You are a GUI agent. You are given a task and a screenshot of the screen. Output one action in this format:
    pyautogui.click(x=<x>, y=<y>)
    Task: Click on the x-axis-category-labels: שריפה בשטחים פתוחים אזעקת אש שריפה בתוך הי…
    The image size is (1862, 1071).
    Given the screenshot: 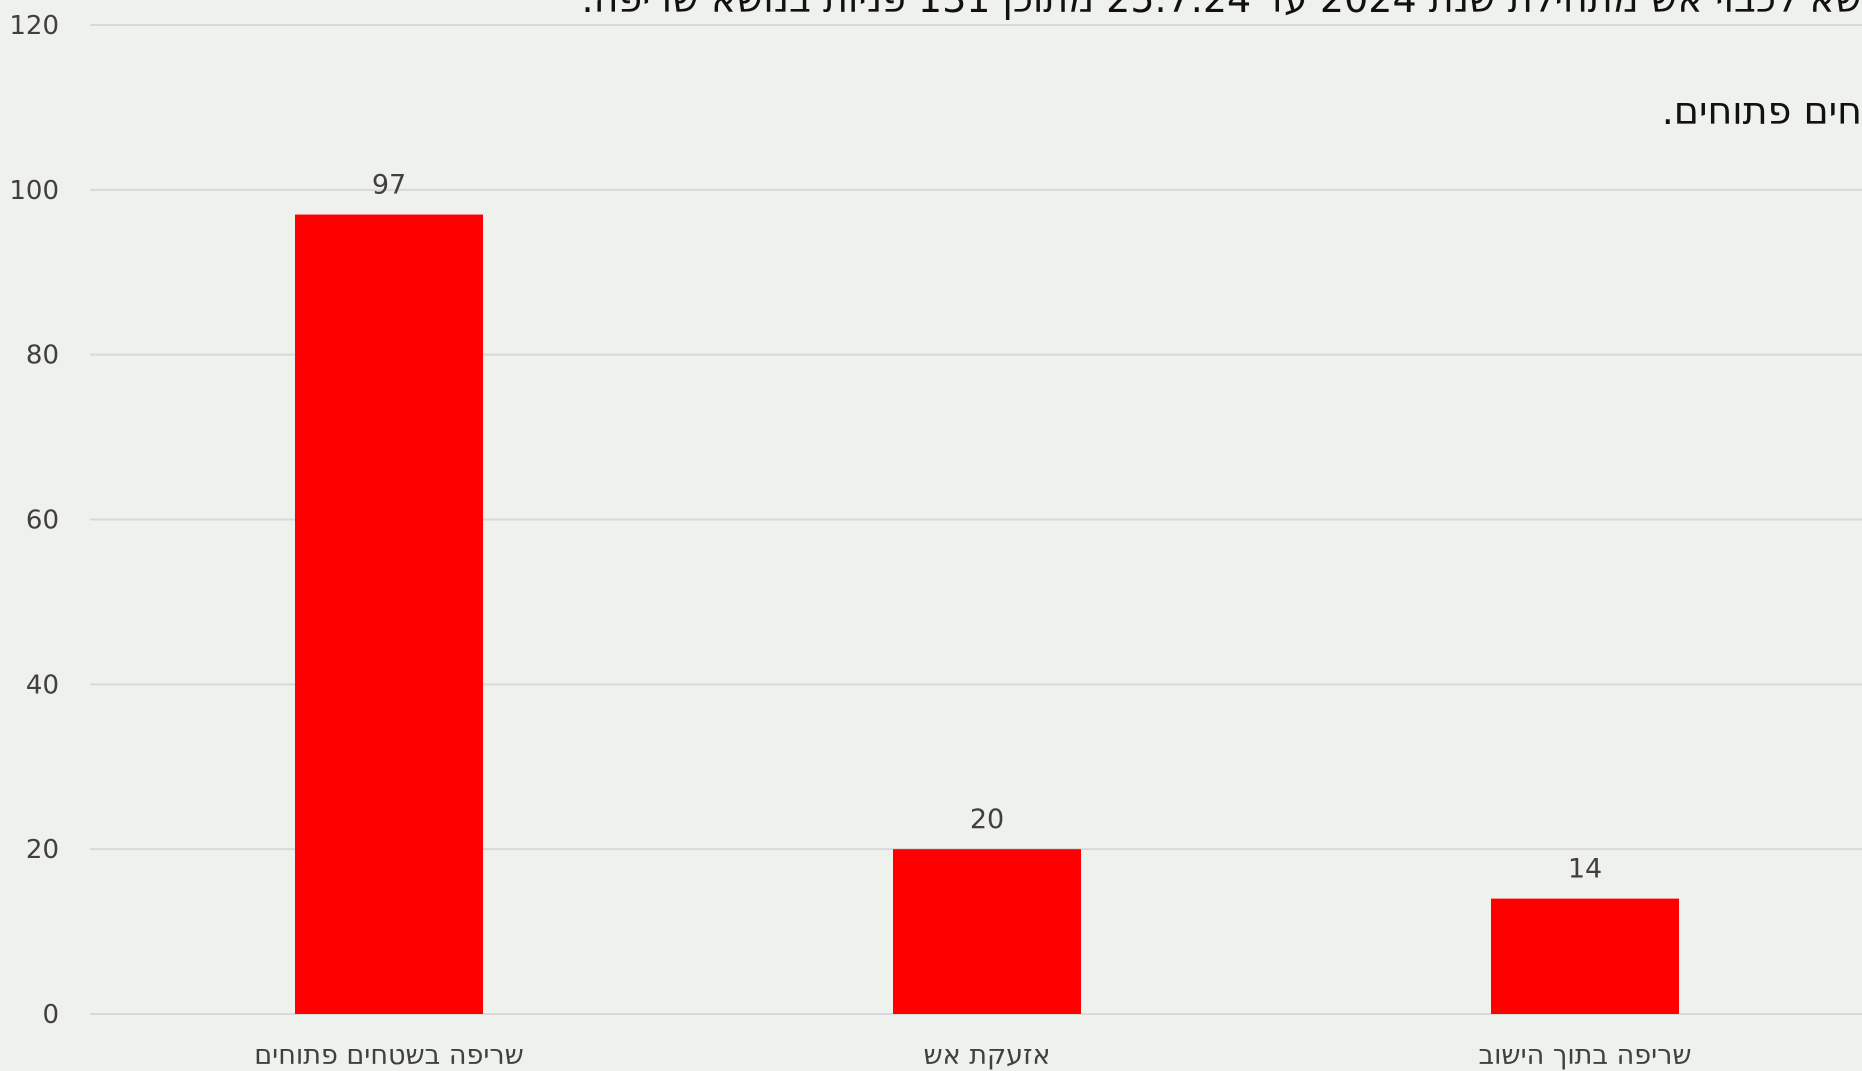 What is the action you would take?
    pyautogui.click(x=972, y=1055)
    